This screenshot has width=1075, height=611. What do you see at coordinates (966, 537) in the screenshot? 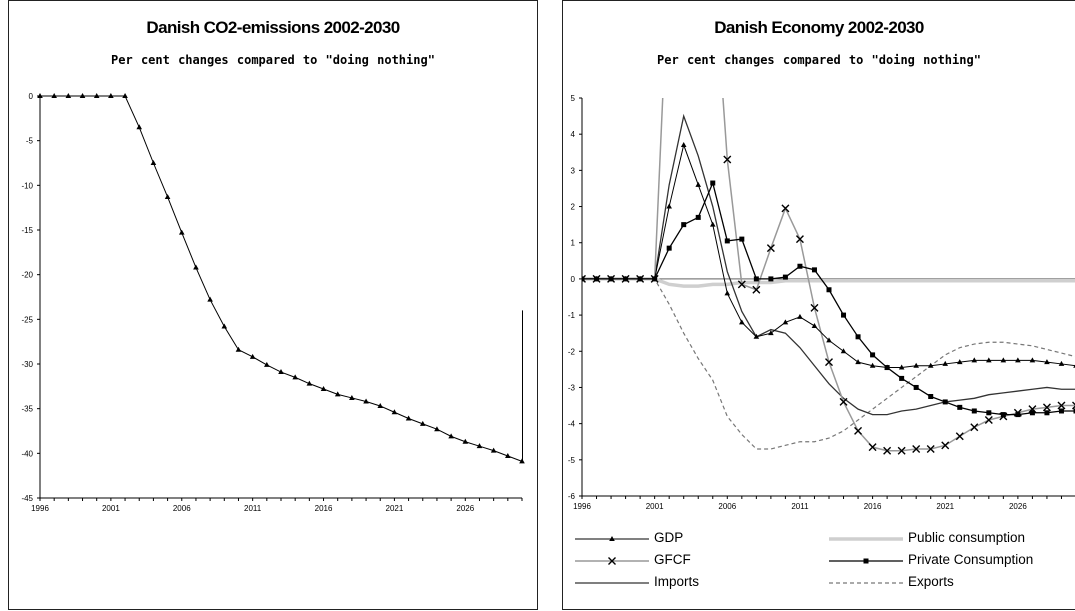
I see `legend-label-public-consumption: Public consumption` at bounding box center [966, 537].